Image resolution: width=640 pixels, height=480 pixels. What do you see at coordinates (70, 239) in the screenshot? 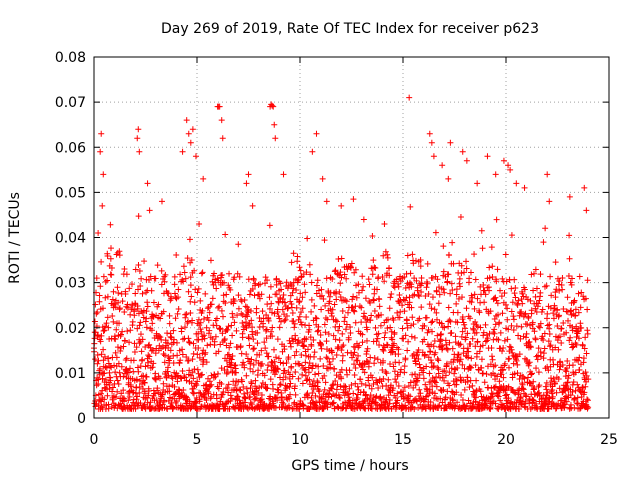
I see `y-tick-label: 0.04` at bounding box center [70, 239].